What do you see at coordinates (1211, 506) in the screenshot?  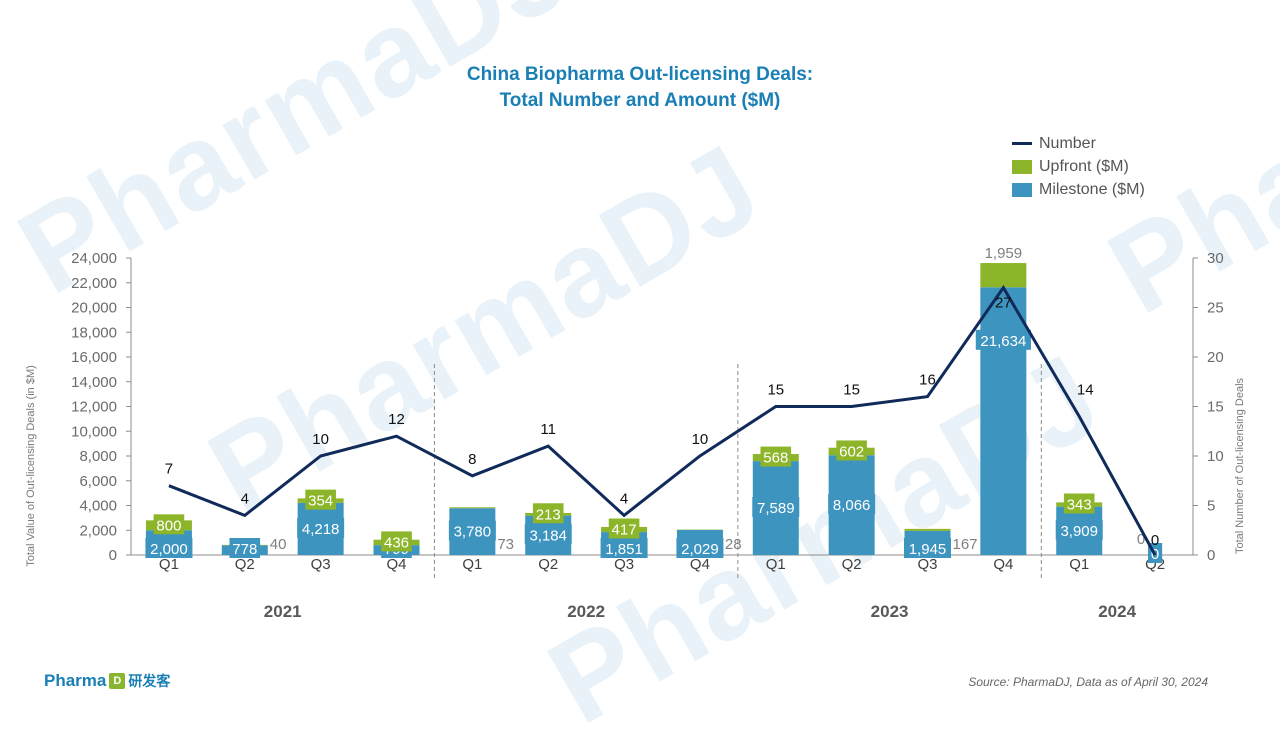 I see `right-tick-label: 5` at bounding box center [1211, 506].